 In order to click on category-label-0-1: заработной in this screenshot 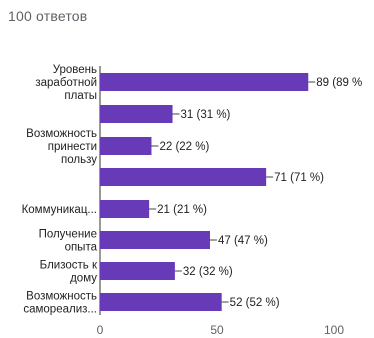, I will do `click(66, 83)`.